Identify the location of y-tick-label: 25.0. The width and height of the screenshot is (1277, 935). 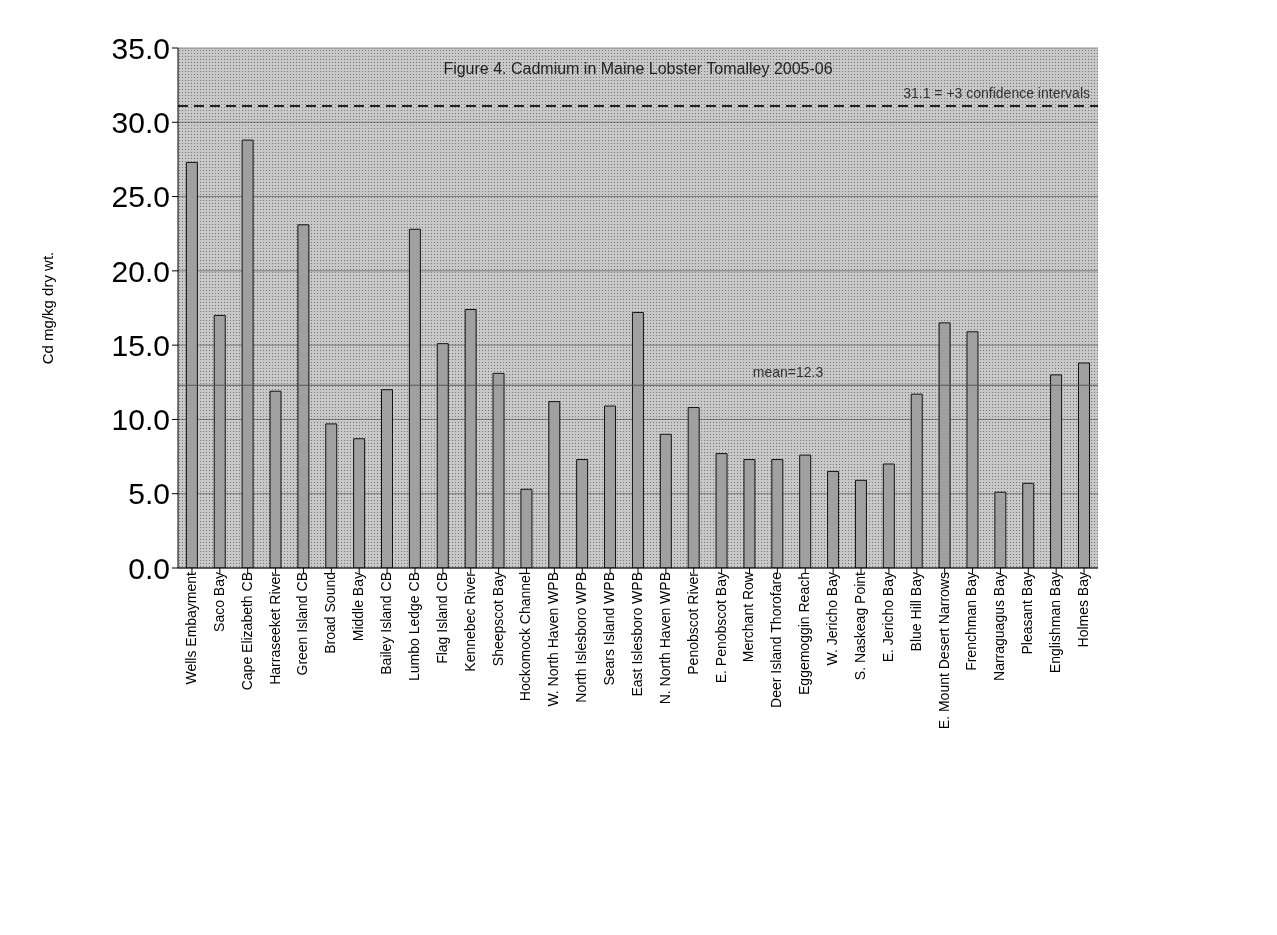
(140, 197).